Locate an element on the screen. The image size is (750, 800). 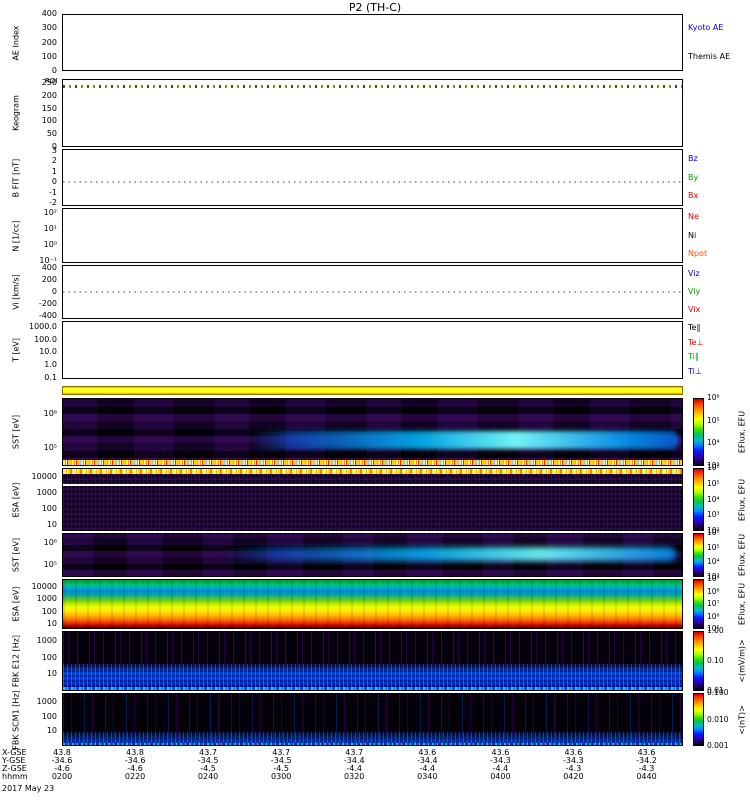
series-label: Te∥ is located at coordinates (694, 328).